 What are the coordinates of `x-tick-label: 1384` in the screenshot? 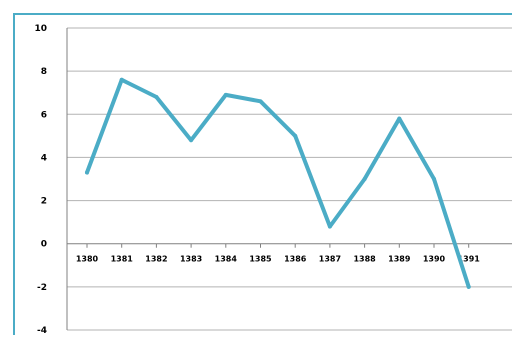 It's located at (226, 259).